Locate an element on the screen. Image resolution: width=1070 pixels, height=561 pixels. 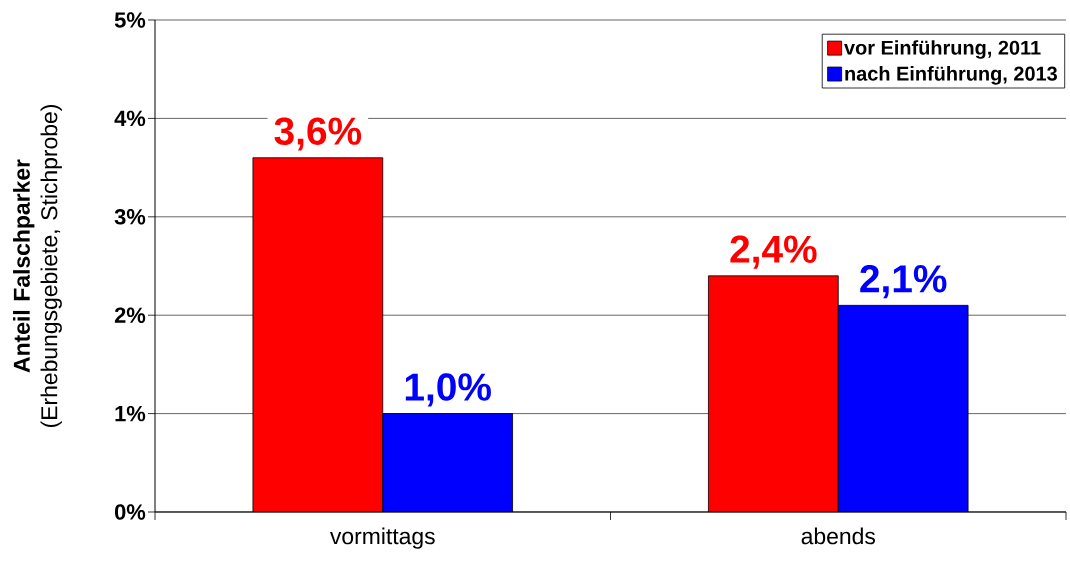
bar is located at coordinates (317, 334).